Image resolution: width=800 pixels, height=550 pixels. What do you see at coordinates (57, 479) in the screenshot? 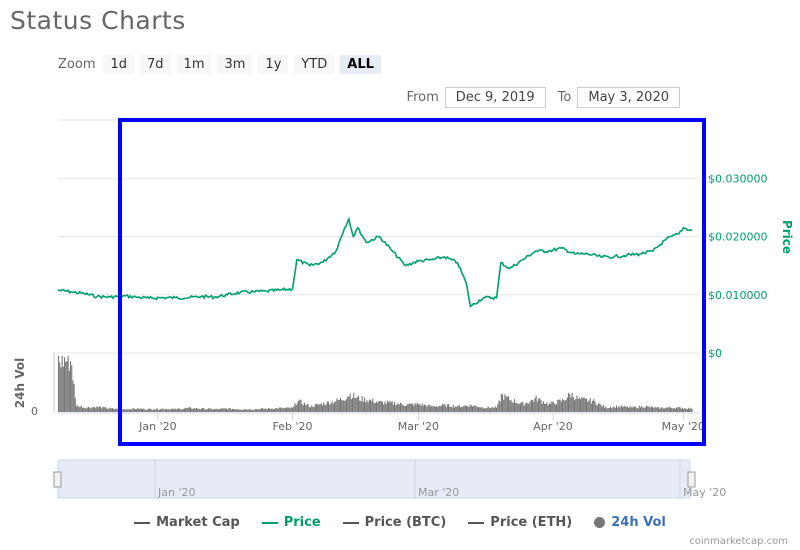
I see `navigator-left-handle` at bounding box center [57, 479].